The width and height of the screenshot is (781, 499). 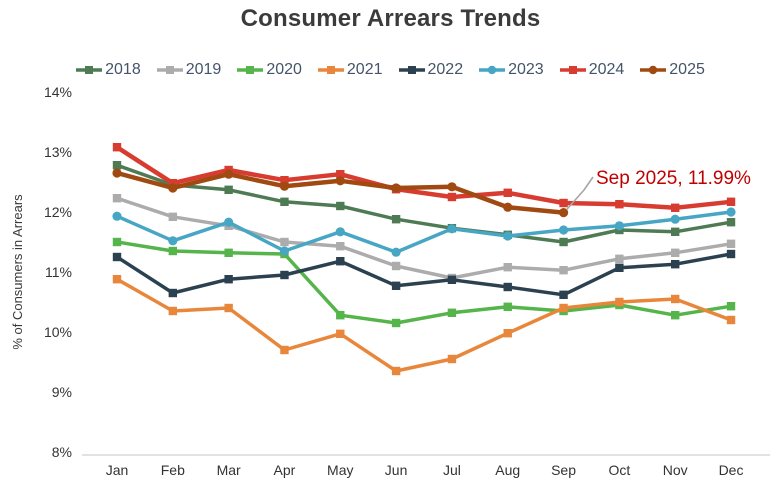 I want to click on x-tick-label: Feb, so click(x=173, y=470).